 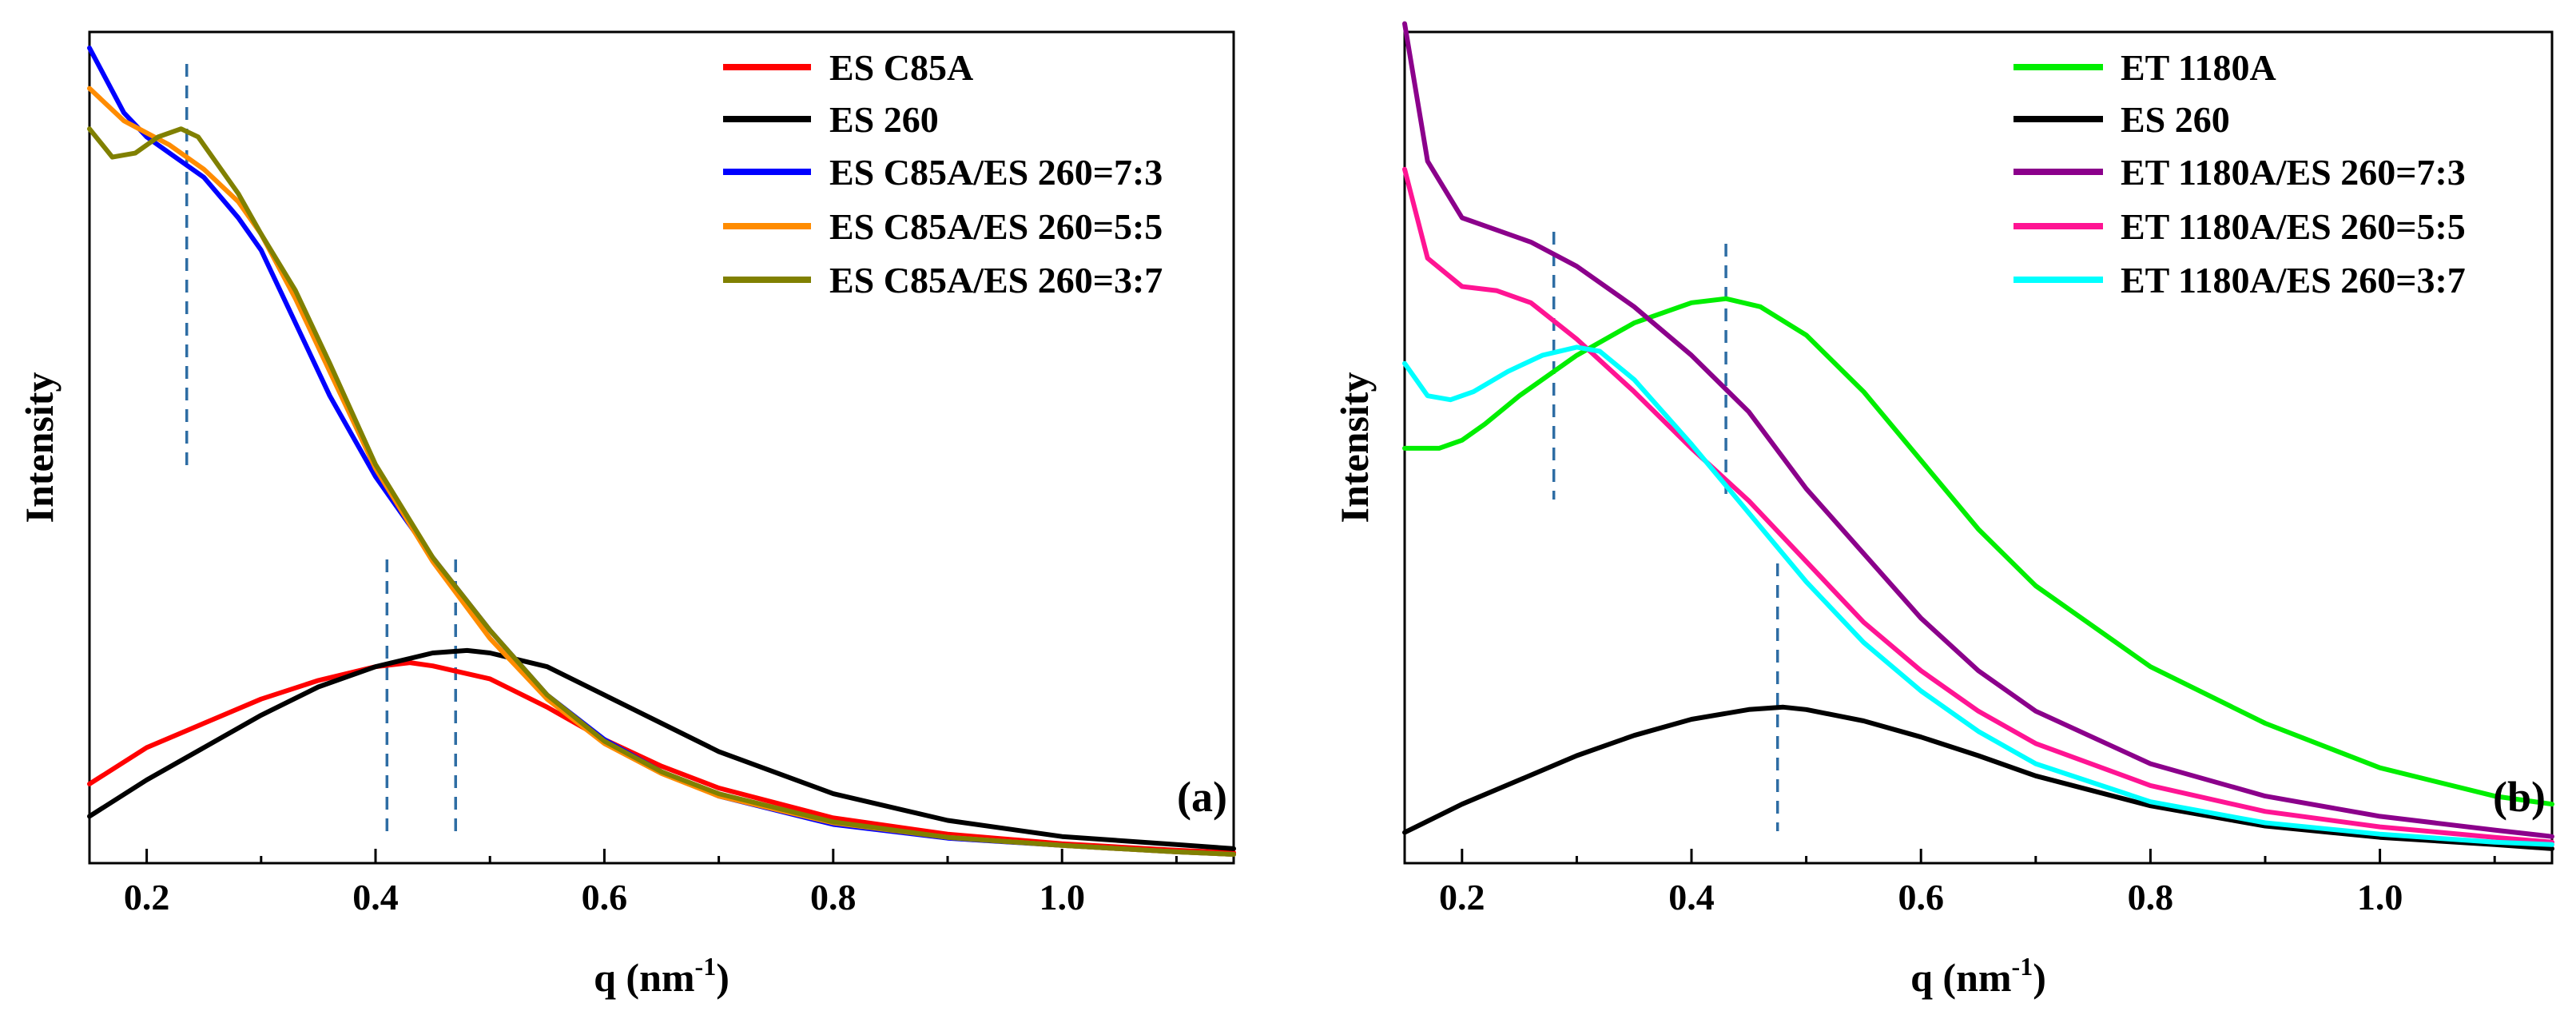 What do you see at coordinates (2198, 67) in the screenshot?
I see `legend-label: ET 1180A` at bounding box center [2198, 67].